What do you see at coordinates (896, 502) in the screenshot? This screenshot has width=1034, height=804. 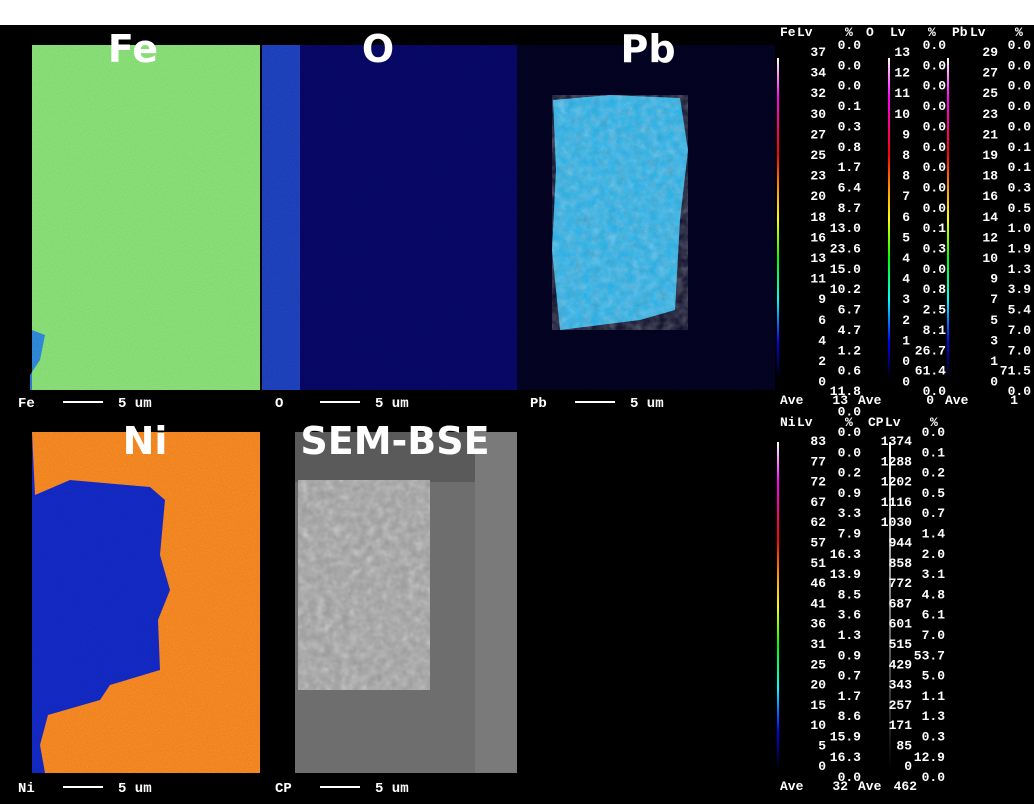 I see `level-value: 1116` at bounding box center [896, 502].